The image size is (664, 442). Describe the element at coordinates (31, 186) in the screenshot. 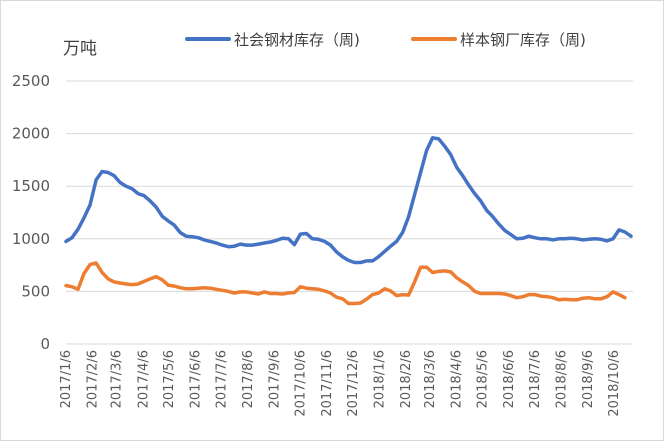

I see `y-tick-label: 1500` at that location.